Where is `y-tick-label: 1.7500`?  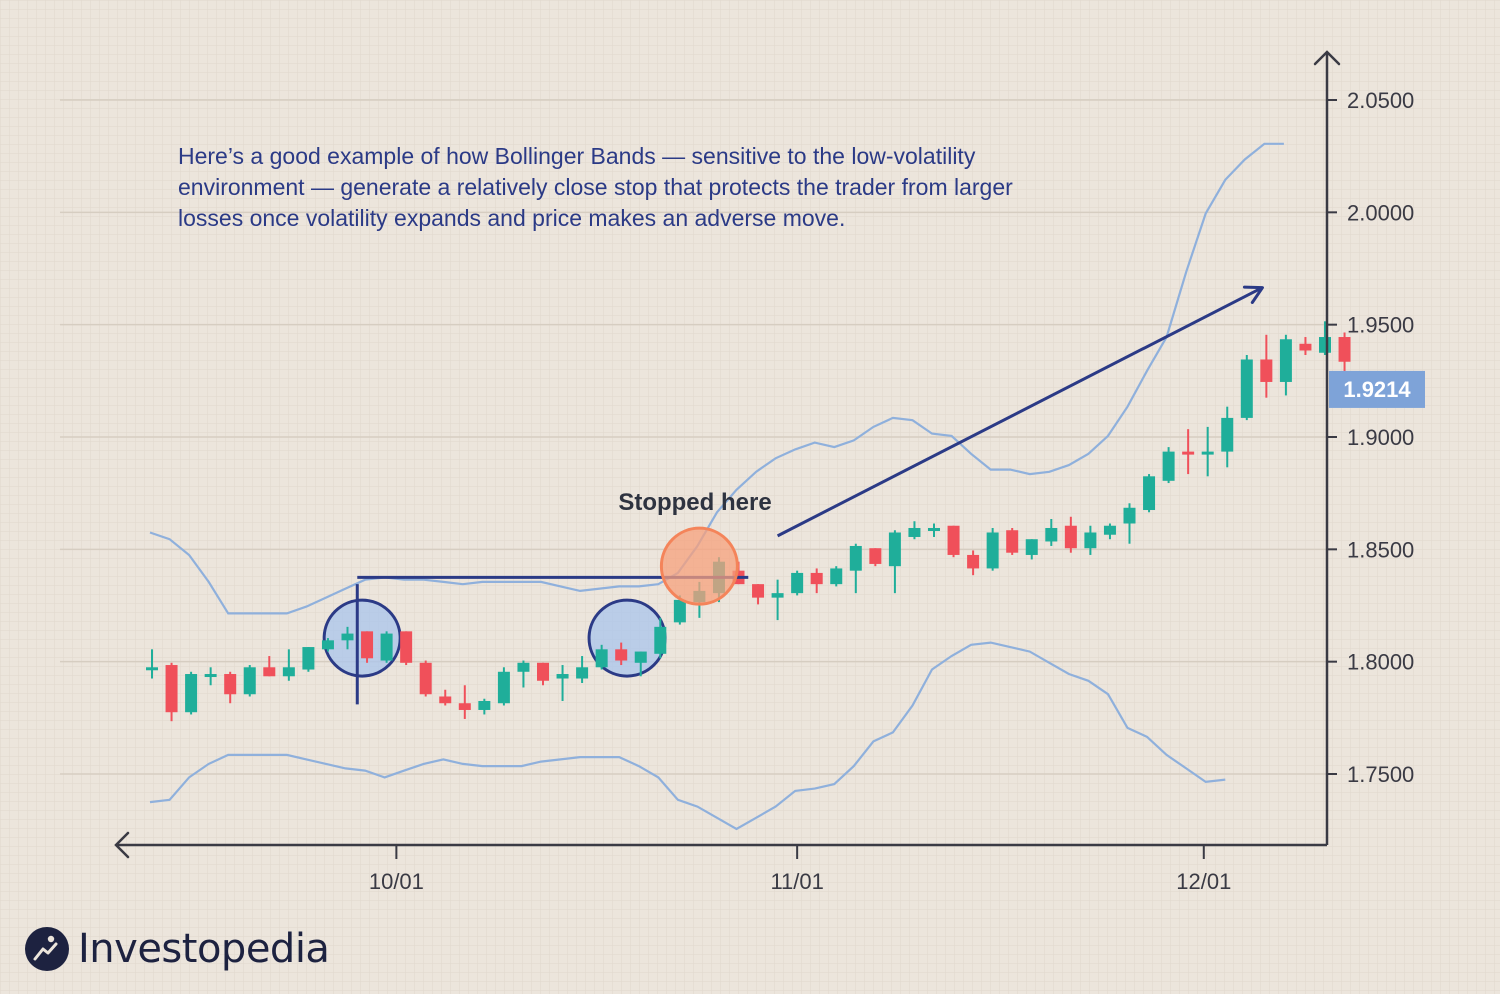
y-tick-label: 1.7500 is located at coordinates (1380, 774).